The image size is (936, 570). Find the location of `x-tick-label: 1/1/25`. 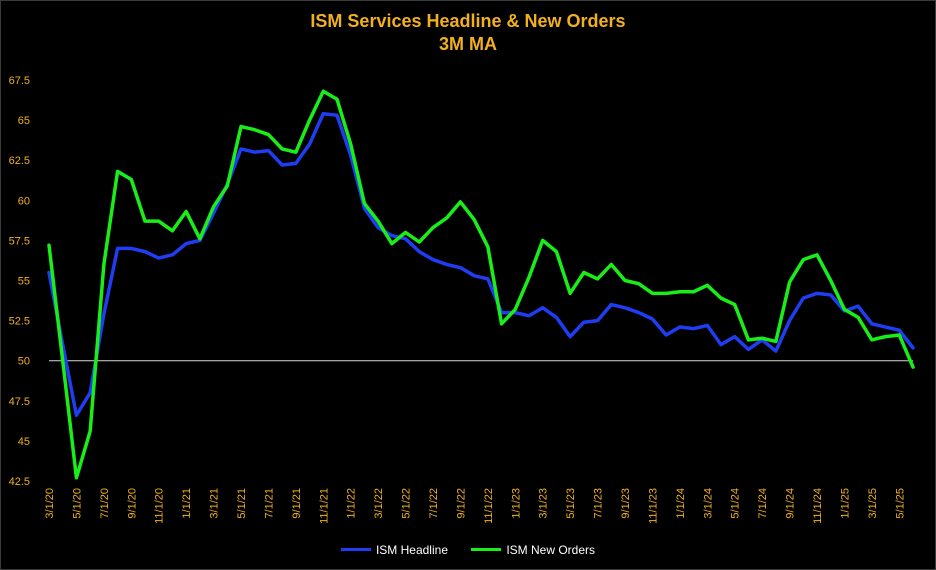

x-tick-label: 1/1/25 is located at coordinates (845, 503).